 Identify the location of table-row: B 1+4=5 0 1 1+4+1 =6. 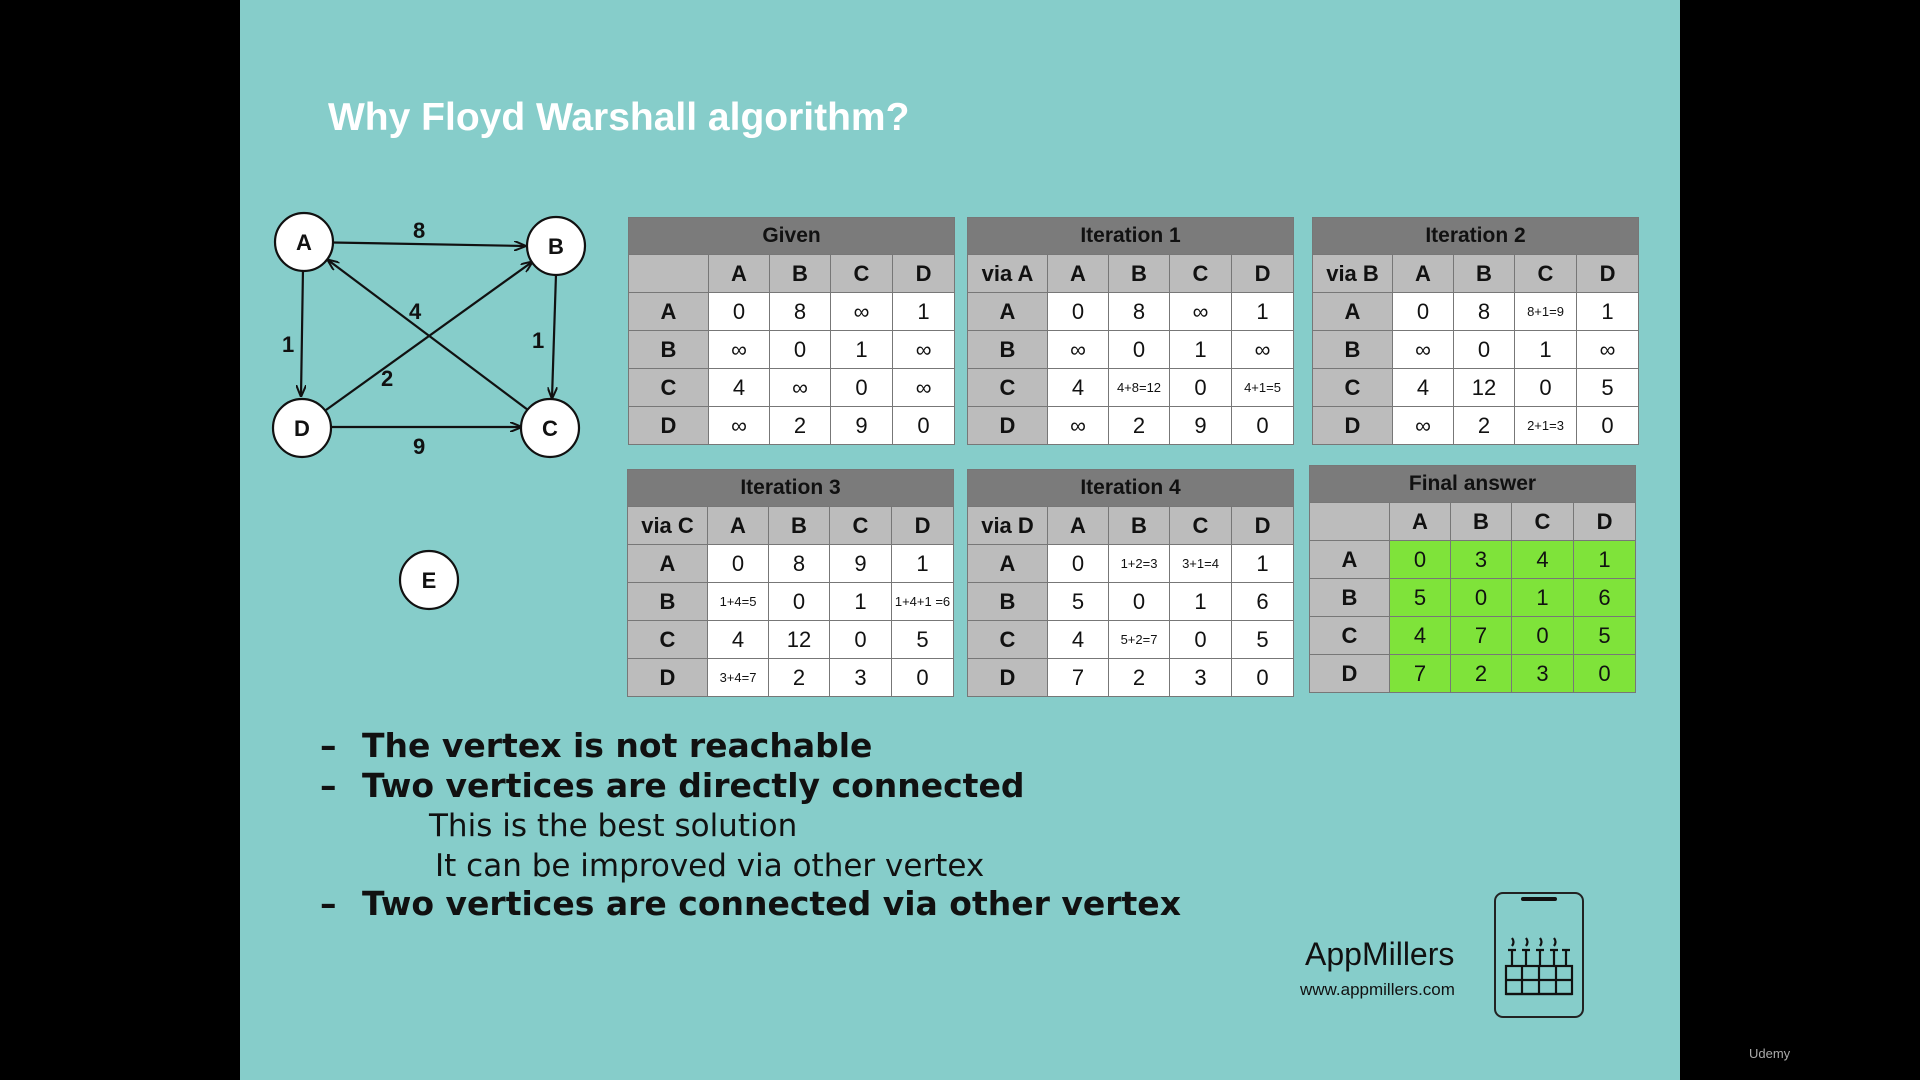
(791, 601).